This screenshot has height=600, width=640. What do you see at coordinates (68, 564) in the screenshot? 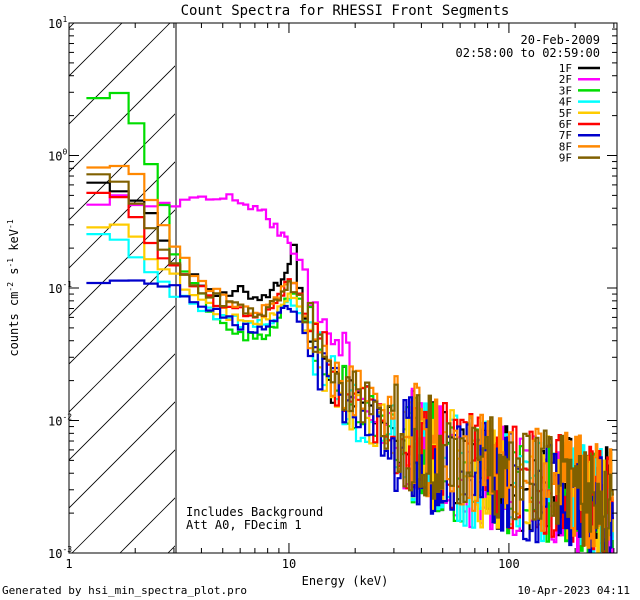
I see `x-tick-label: 1` at bounding box center [68, 564].